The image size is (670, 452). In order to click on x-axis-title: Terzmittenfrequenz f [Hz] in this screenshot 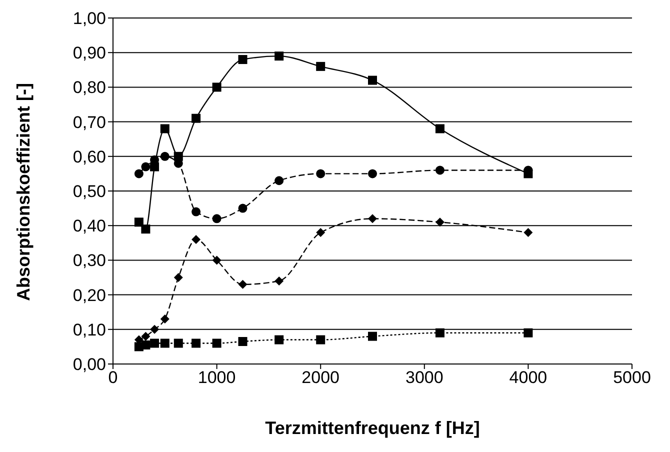, I will do `click(372, 428)`.